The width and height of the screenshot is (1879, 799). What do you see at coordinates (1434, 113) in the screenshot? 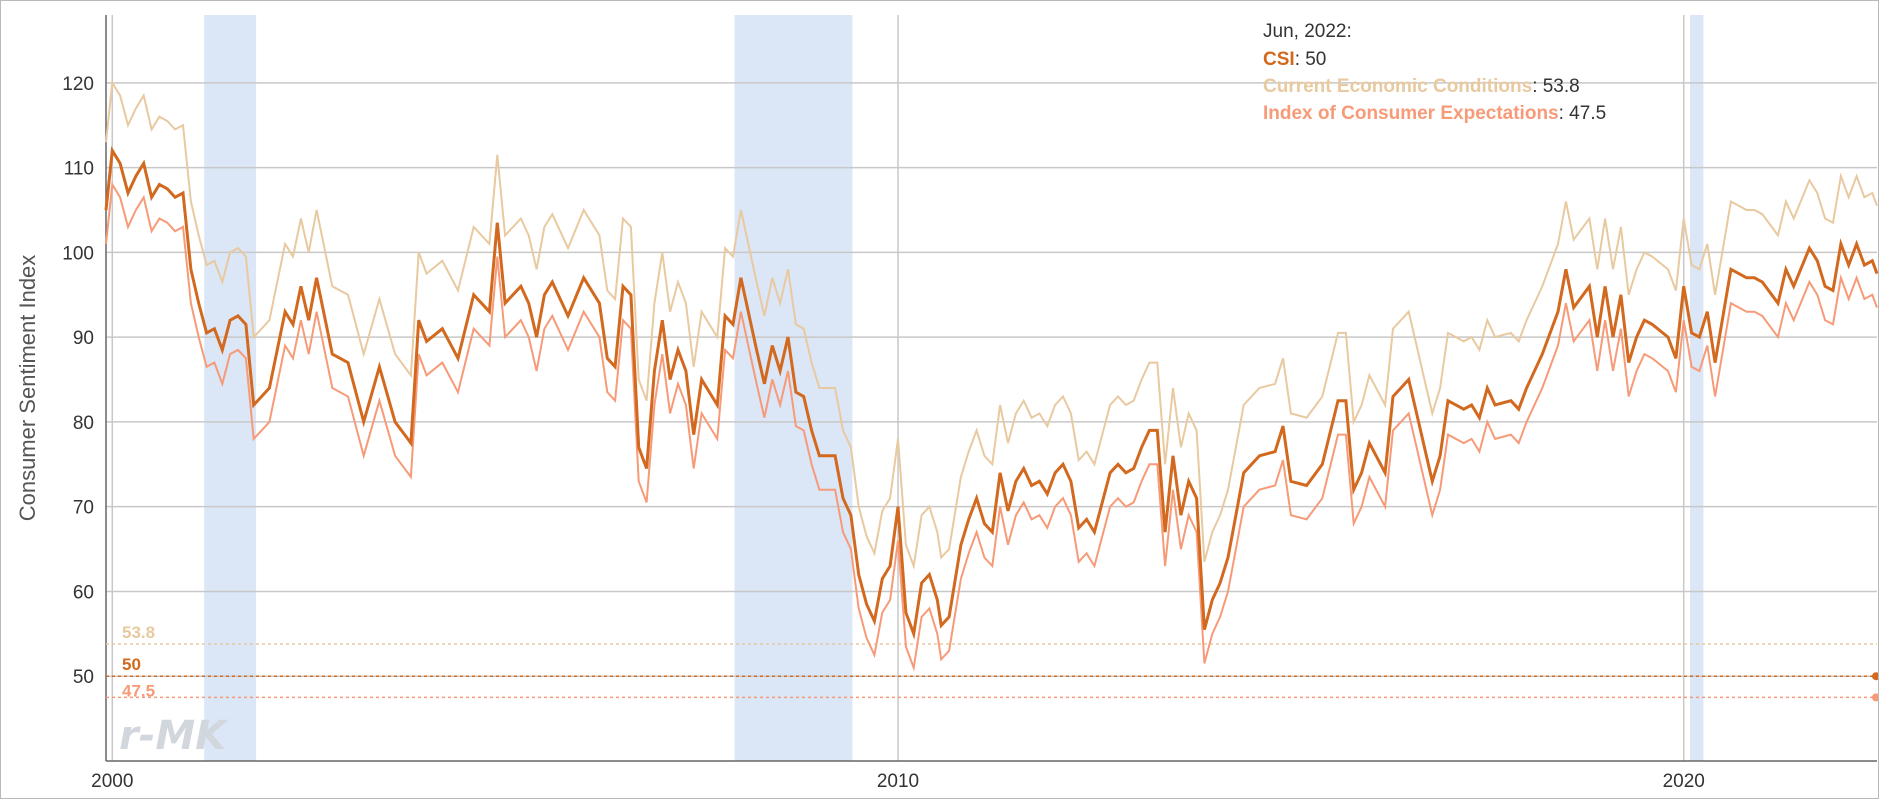
I see `tooltip-row: Index of Consumer Expectations: 47.5` at bounding box center [1434, 113].